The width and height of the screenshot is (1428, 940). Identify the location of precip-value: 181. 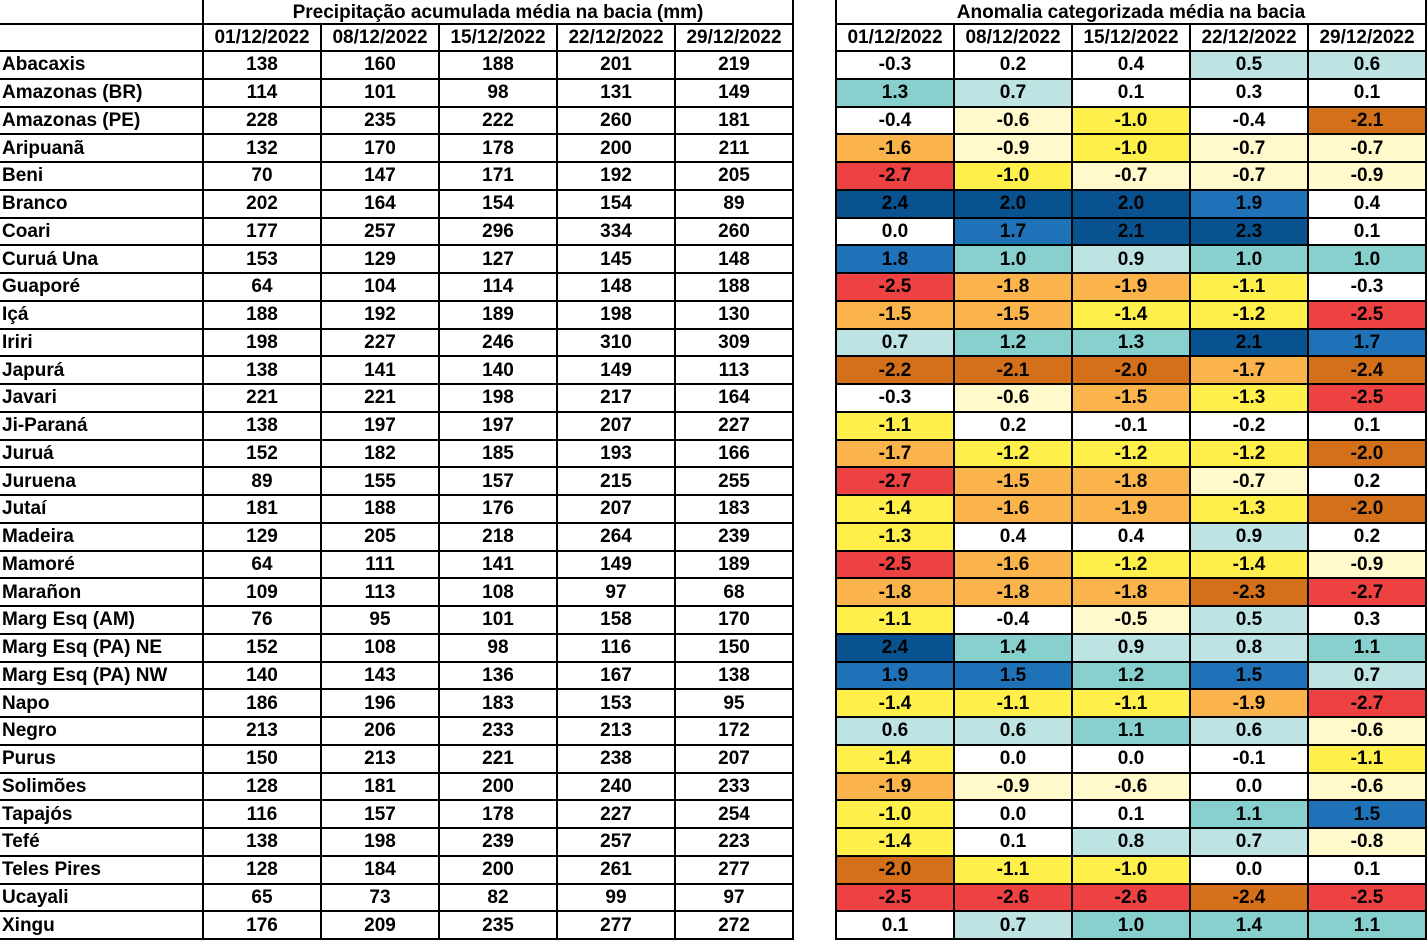
(380, 786).